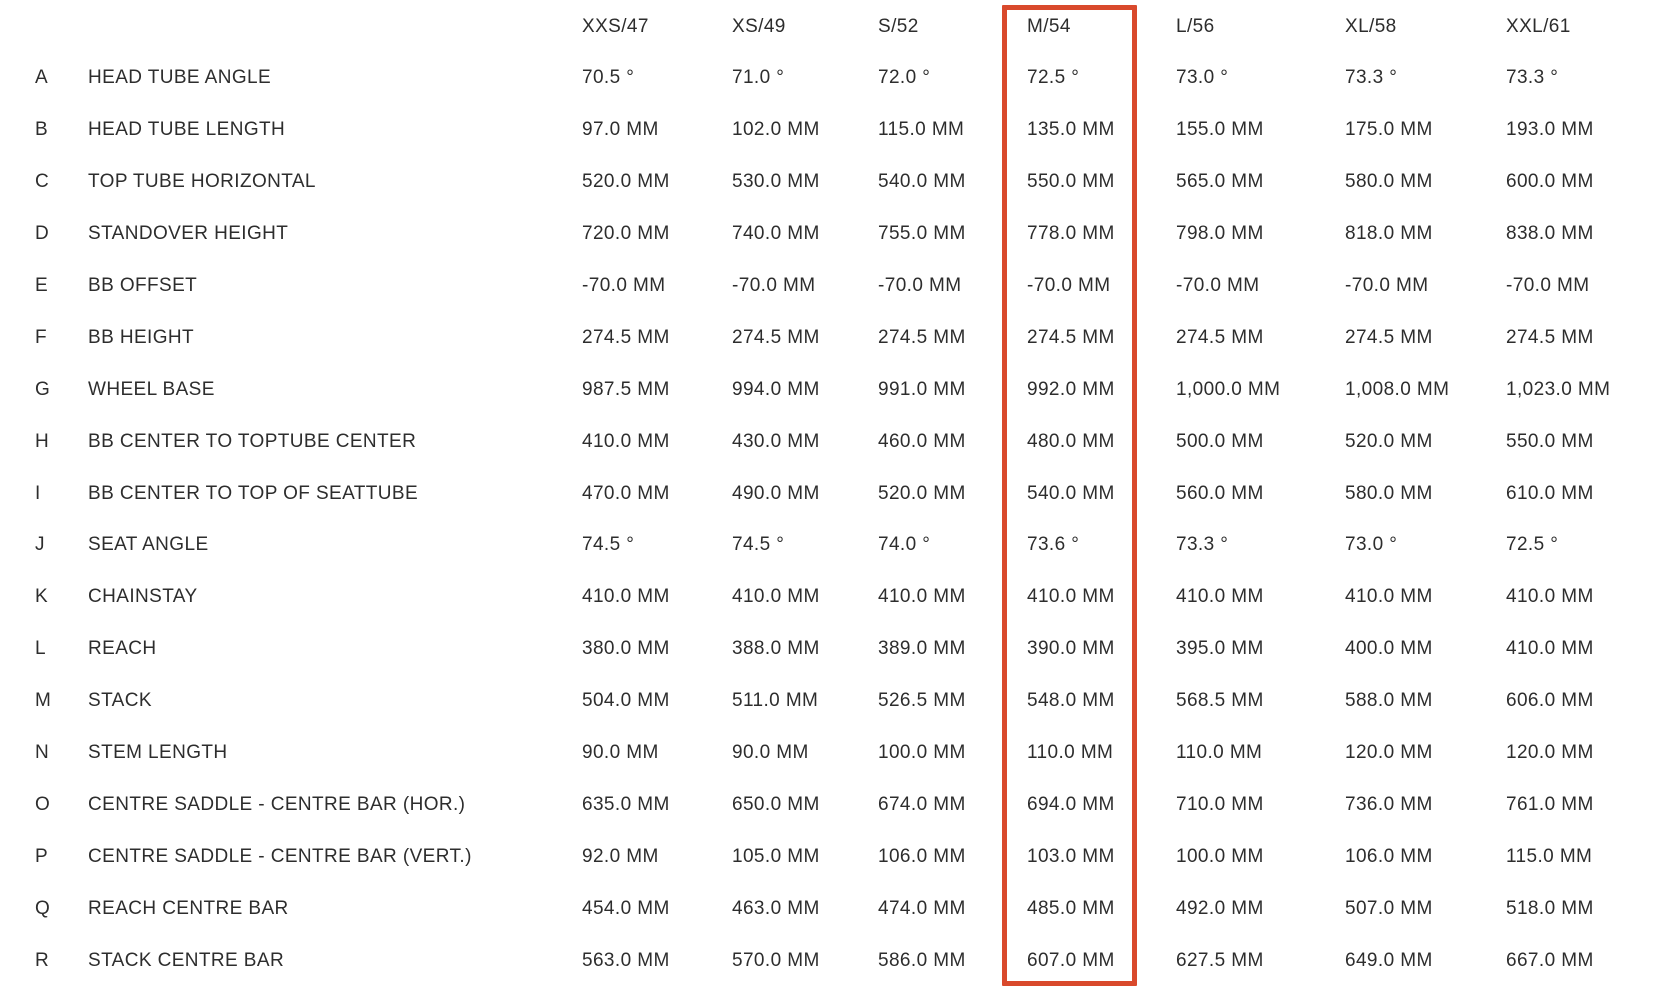 This screenshot has height=999, width=1680. I want to click on value-cell: 518.0 MM, so click(1550, 908).